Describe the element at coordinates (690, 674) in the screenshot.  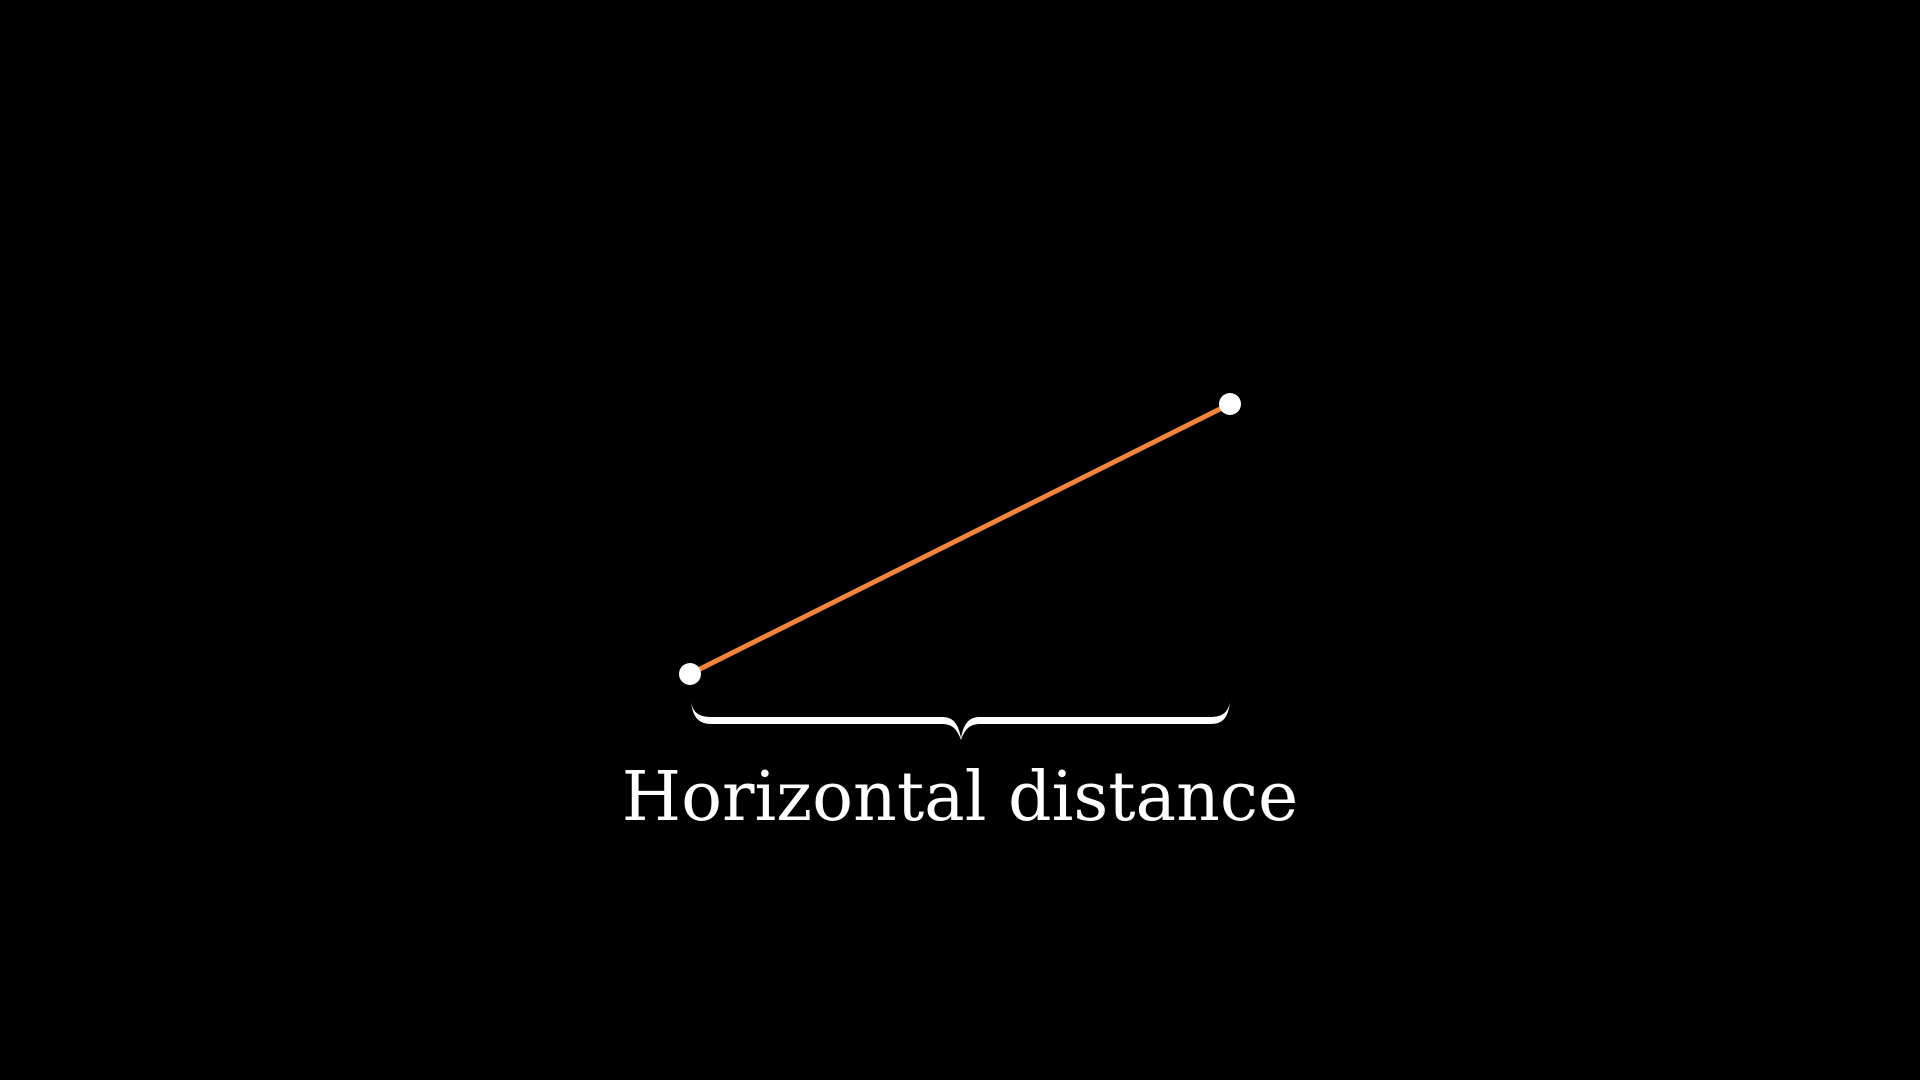
I see `start-point` at that location.